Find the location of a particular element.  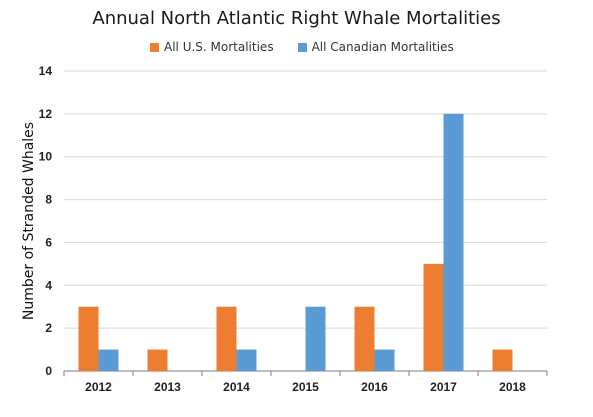

y-tick-label: 2 is located at coordinates (48, 328).